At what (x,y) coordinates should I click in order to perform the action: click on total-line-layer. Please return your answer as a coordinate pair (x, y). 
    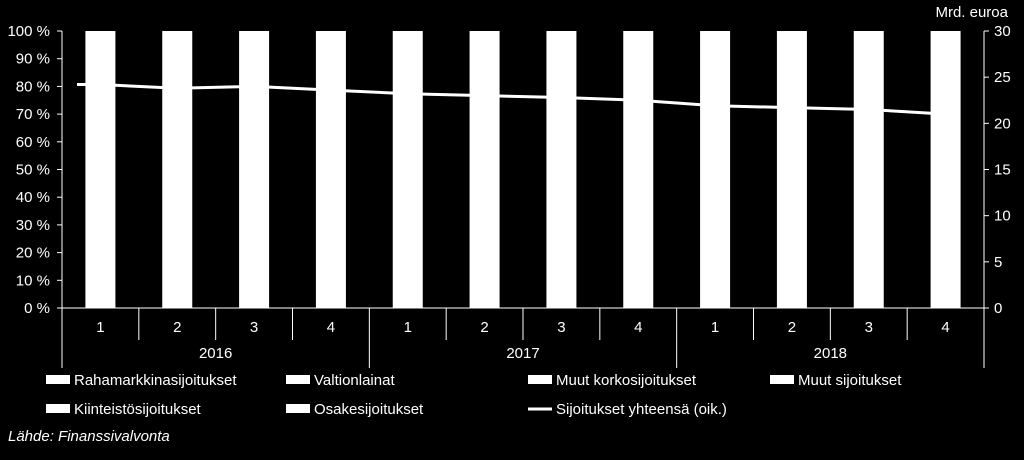
    Looking at the image, I should click on (518, 100).